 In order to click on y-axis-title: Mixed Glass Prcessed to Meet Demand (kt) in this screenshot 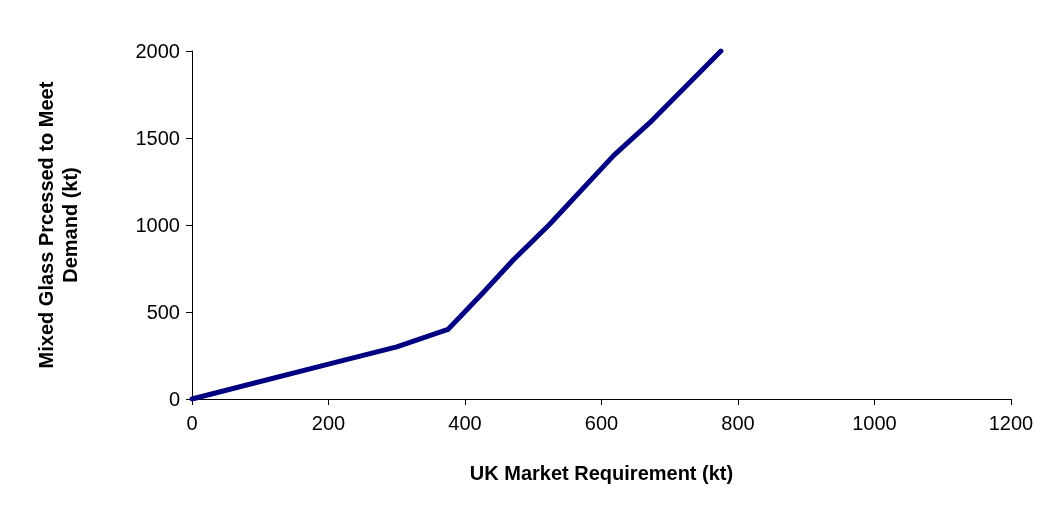, I will do `click(58, 225)`.